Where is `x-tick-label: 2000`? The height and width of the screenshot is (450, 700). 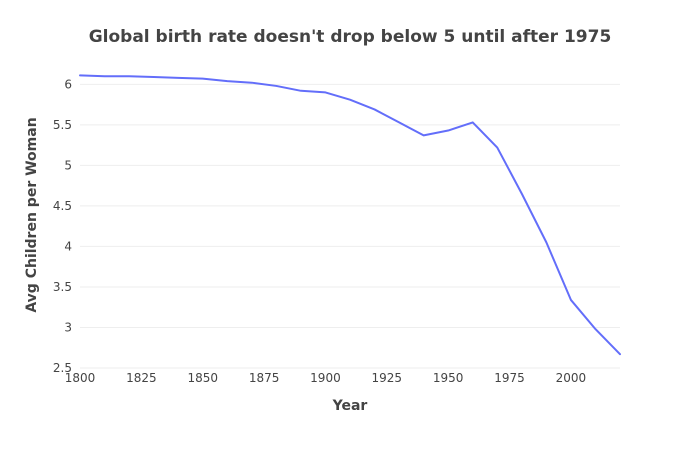
x-tick-label: 2000 is located at coordinates (571, 378).